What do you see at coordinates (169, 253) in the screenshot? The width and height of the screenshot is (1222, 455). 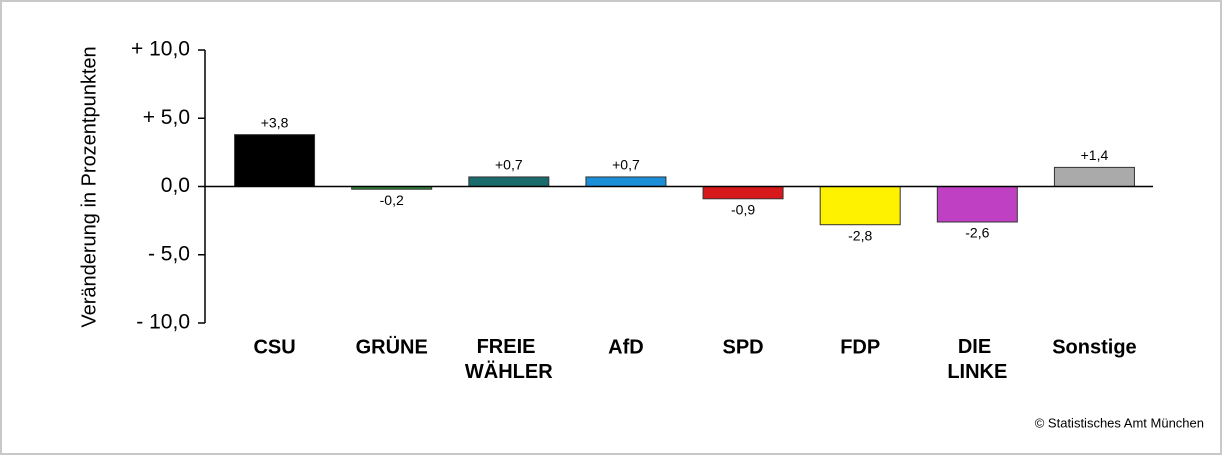 I see `y-tick-label: - 5,0` at bounding box center [169, 253].